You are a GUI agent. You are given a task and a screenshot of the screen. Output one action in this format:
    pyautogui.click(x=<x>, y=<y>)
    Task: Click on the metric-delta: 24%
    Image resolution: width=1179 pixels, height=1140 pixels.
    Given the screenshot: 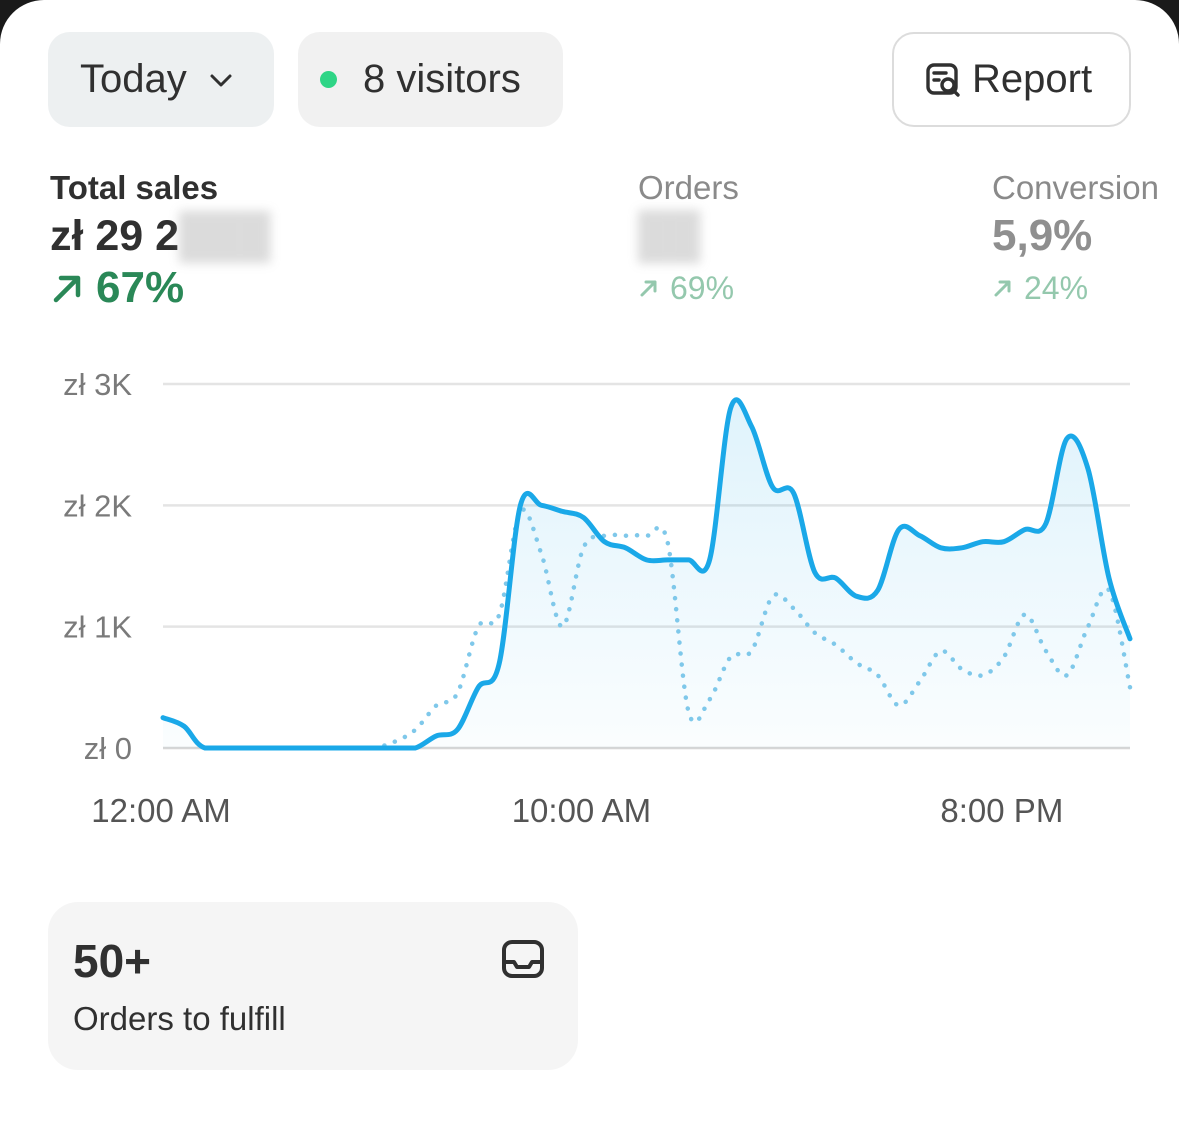 What is the action you would take?
    pyautogui.click(x=1075, y=288)
    